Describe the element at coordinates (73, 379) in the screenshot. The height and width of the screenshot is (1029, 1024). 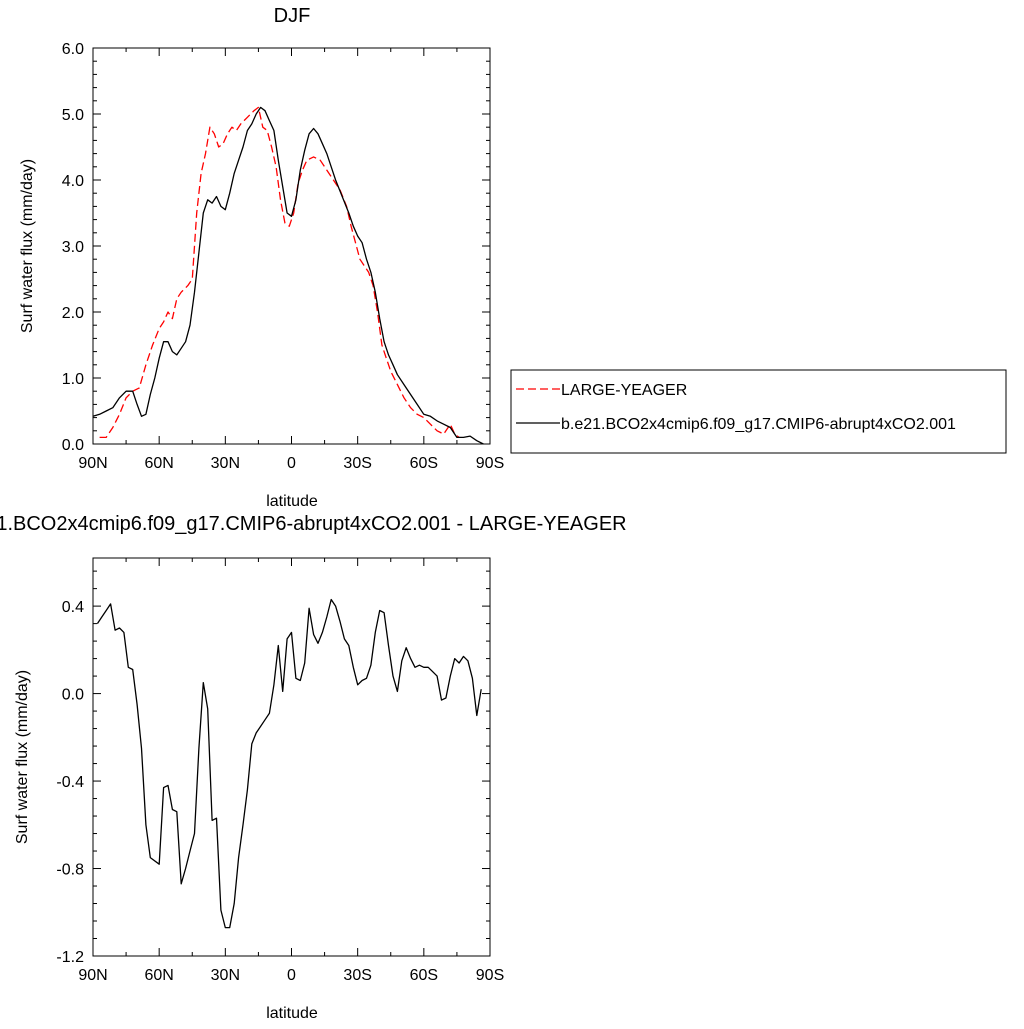
I see `top-y-tick-label: 1.0` at that location.